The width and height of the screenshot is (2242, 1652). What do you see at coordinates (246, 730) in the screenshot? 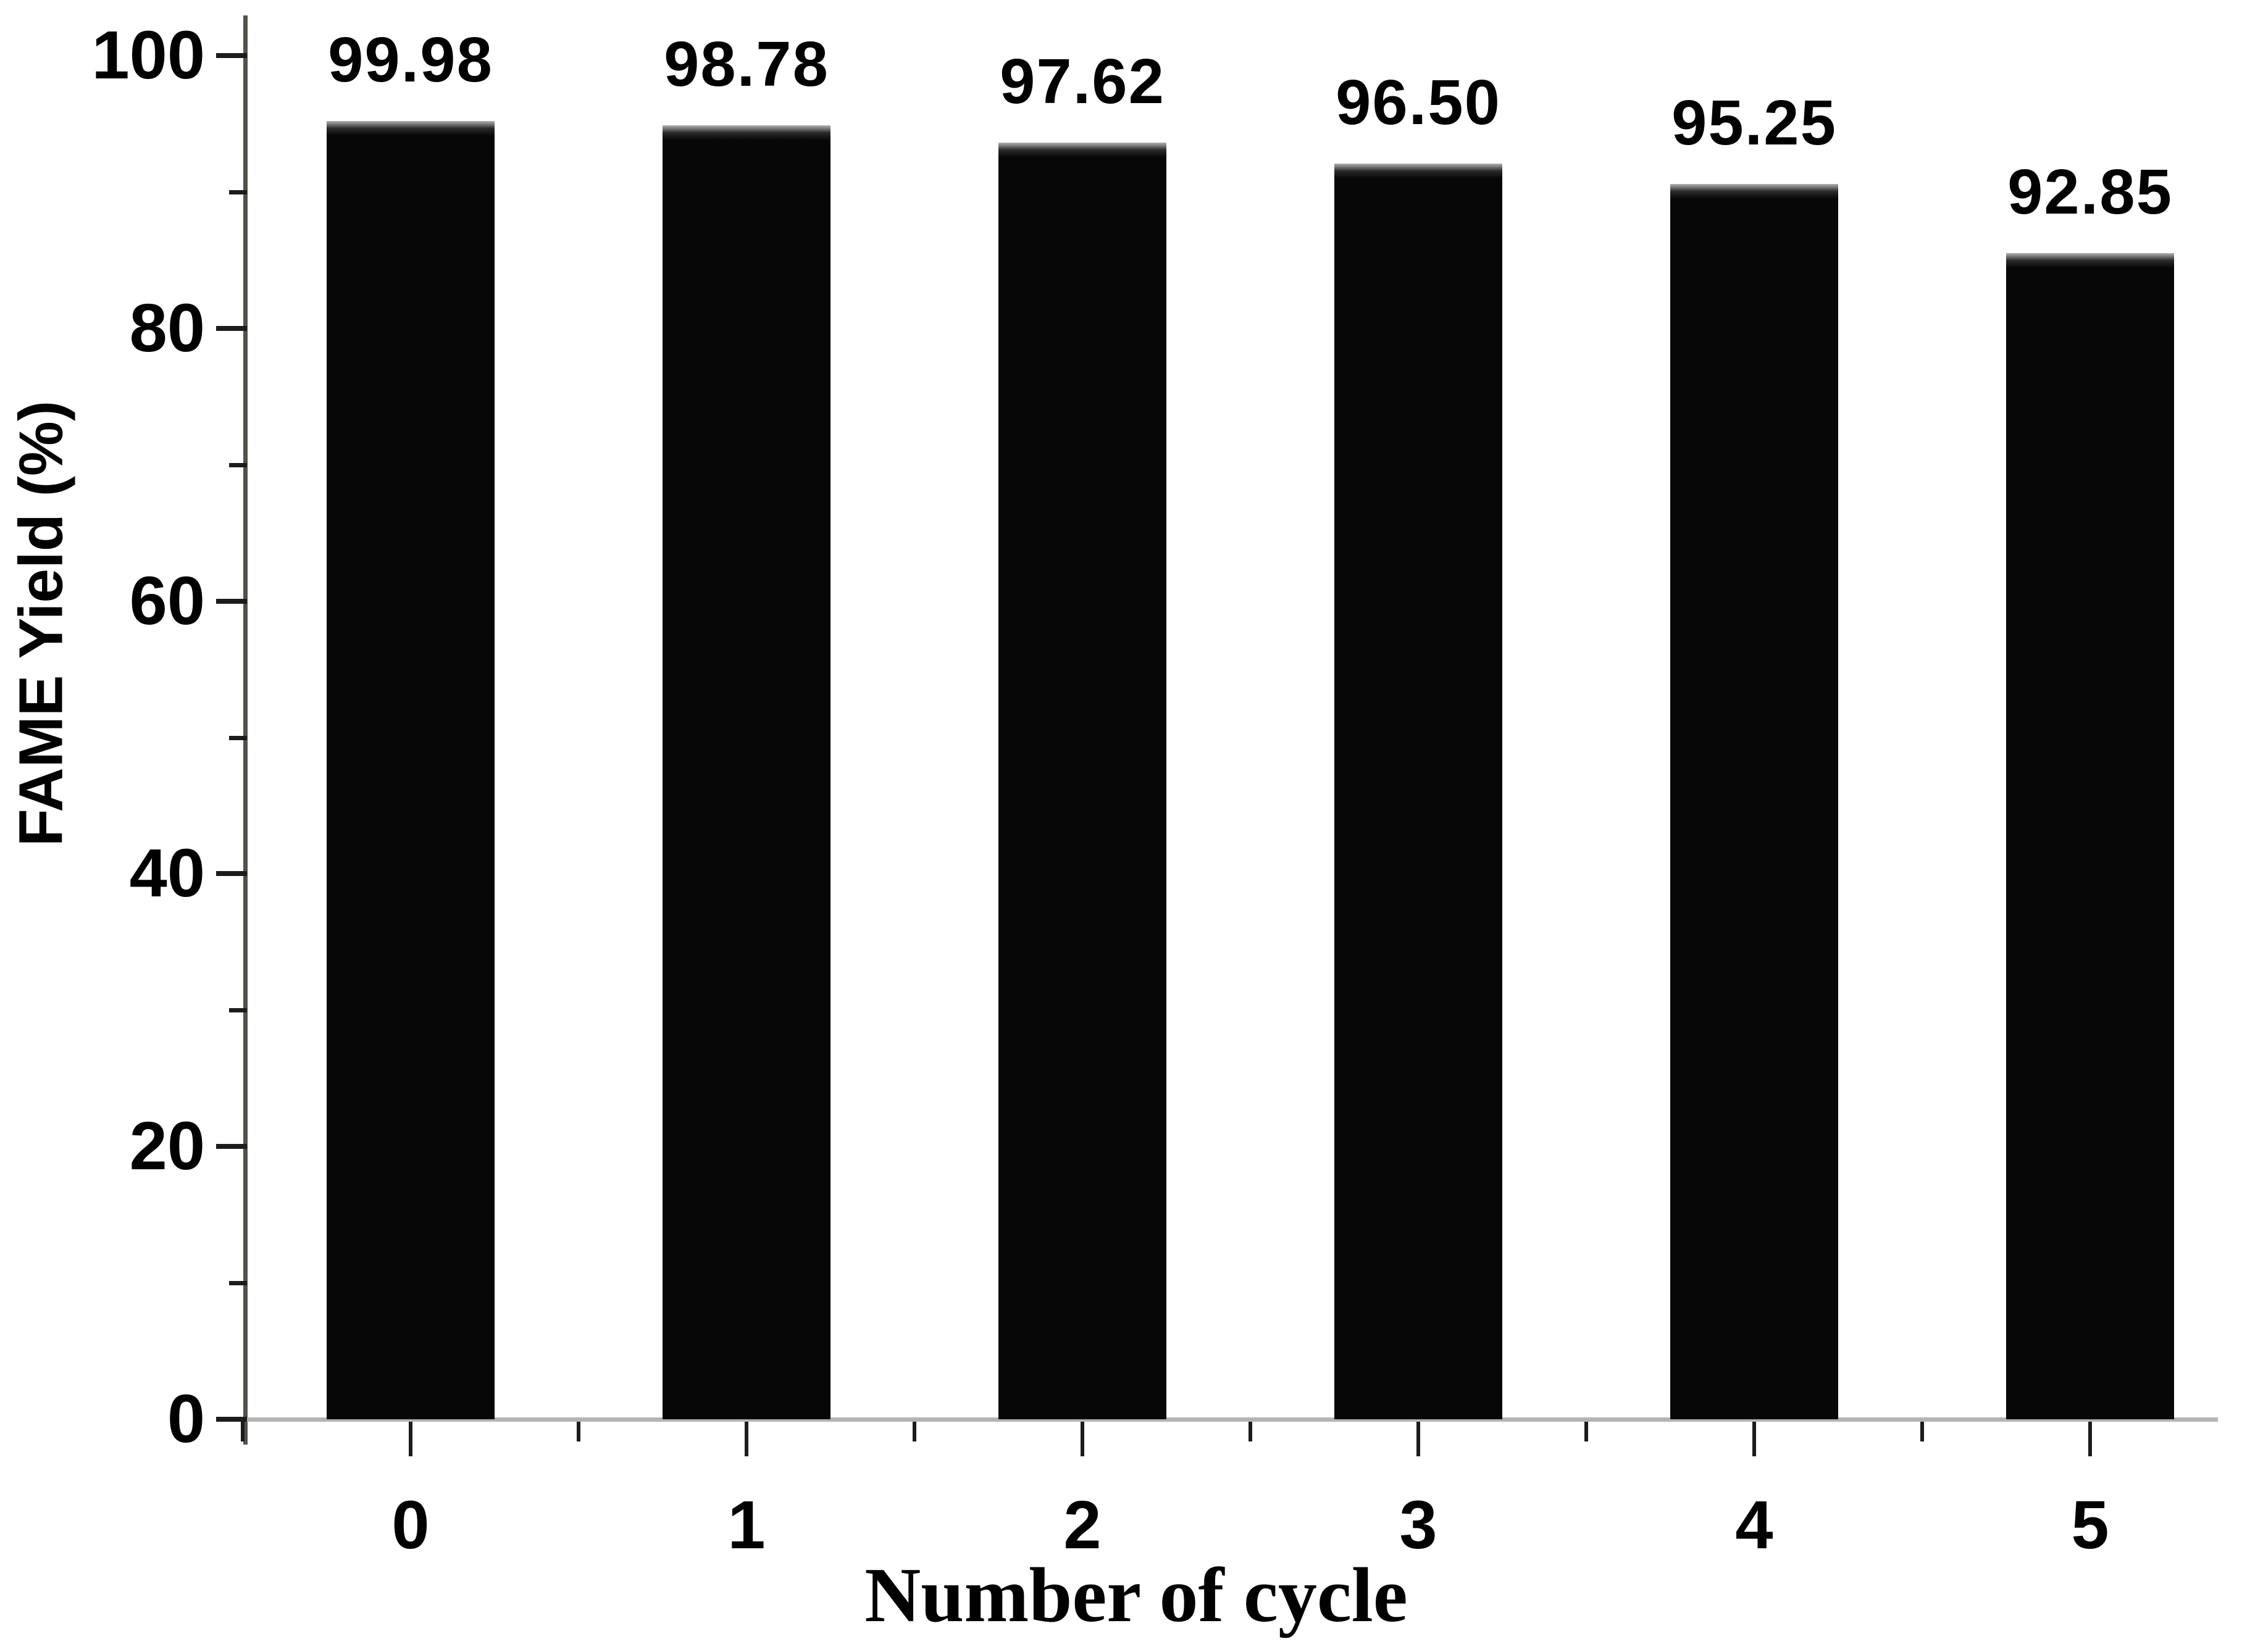
I see `y-axis-line` at bounding box center [246, 730].